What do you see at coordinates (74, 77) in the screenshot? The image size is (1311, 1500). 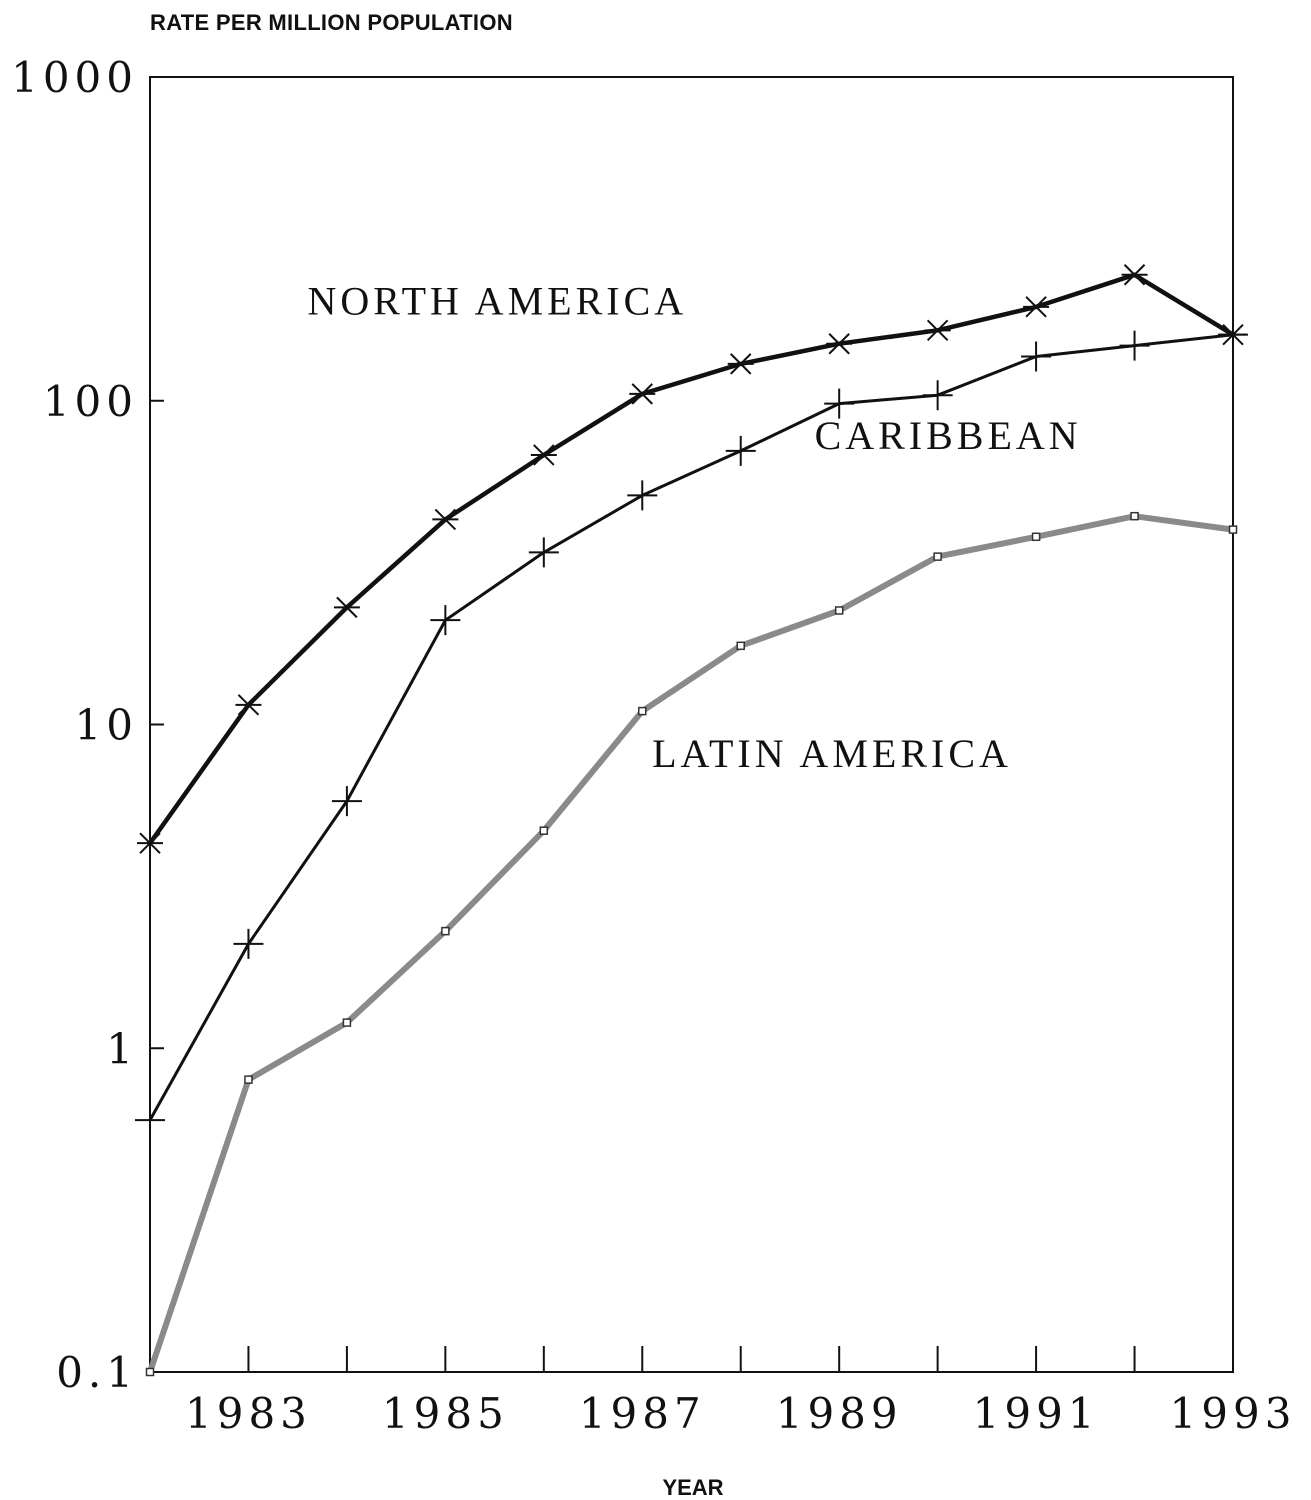 I see `y-tick-label: 1000` at bounding box center [74, 77].